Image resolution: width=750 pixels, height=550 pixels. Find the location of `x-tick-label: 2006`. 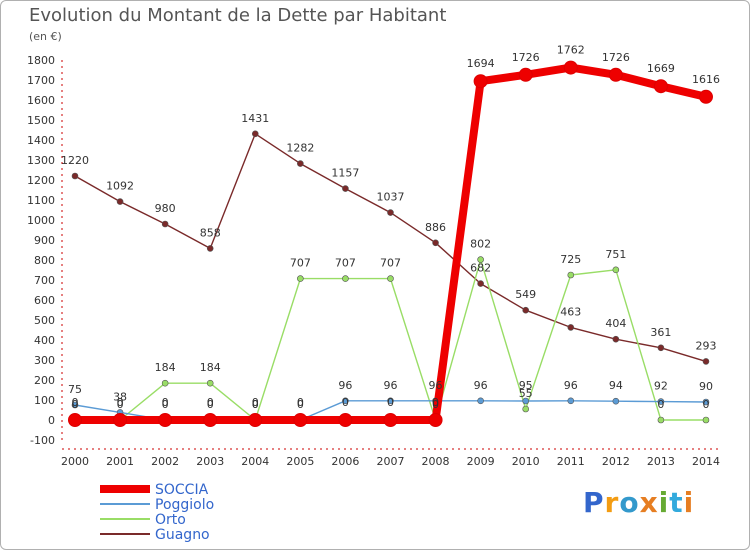

x-tick-label: 2006 is located at coordinates (345, 461).